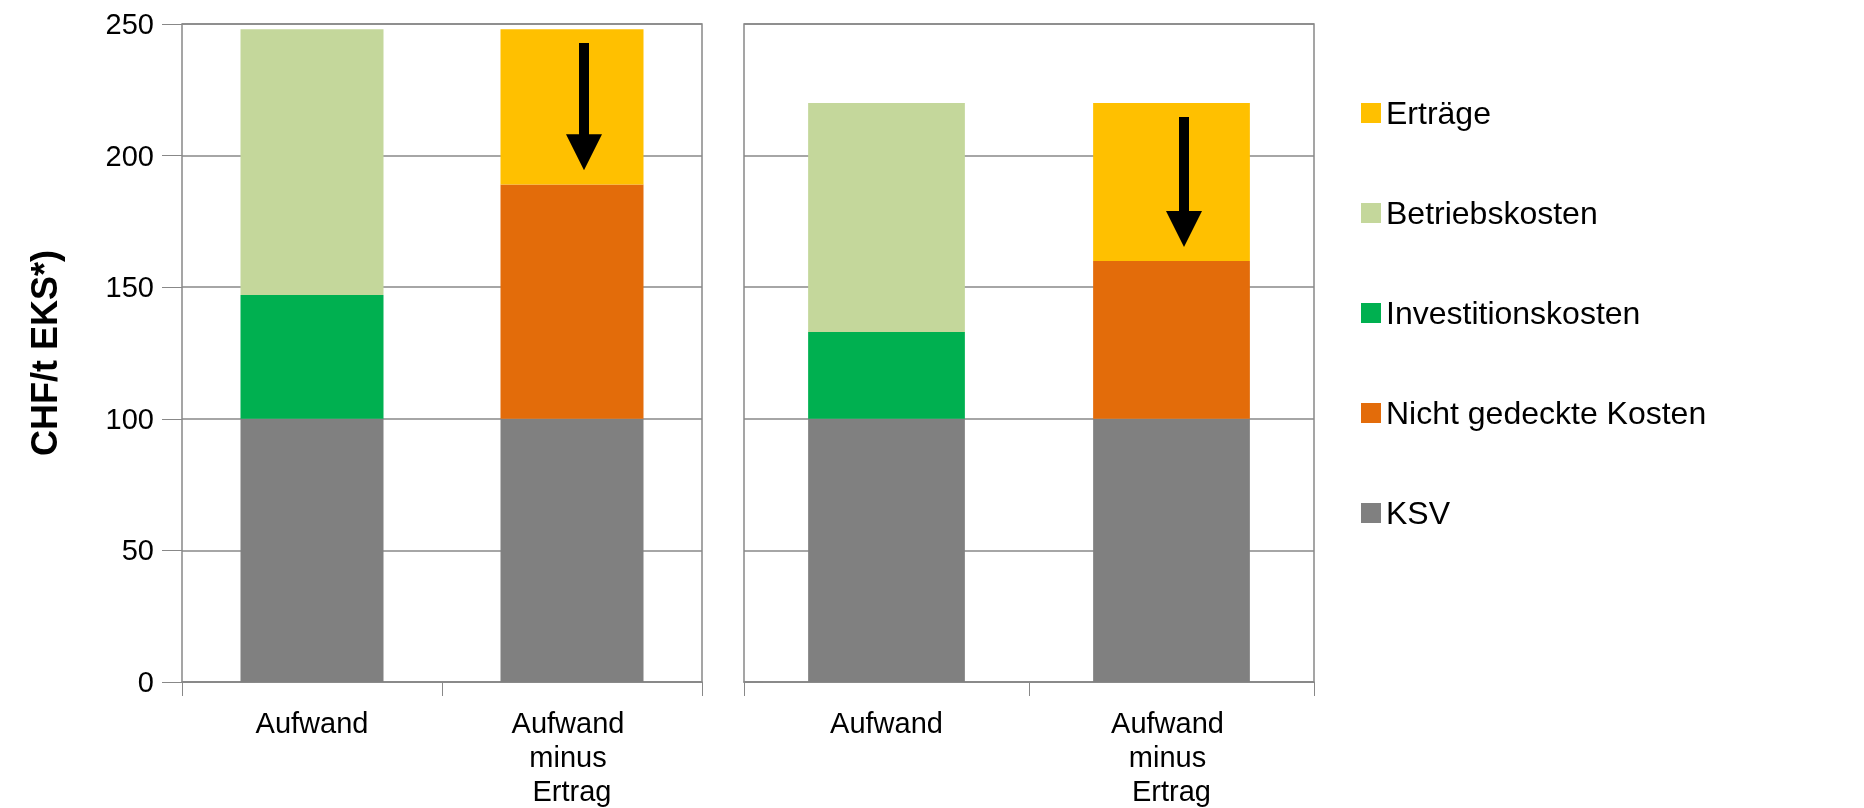 The width and height of the screenshot is (1864, 808). What do you see at coordinates (129, 24) in the screenshot?
I see `y-tick-label: 250` at bounding box center [129, 24].